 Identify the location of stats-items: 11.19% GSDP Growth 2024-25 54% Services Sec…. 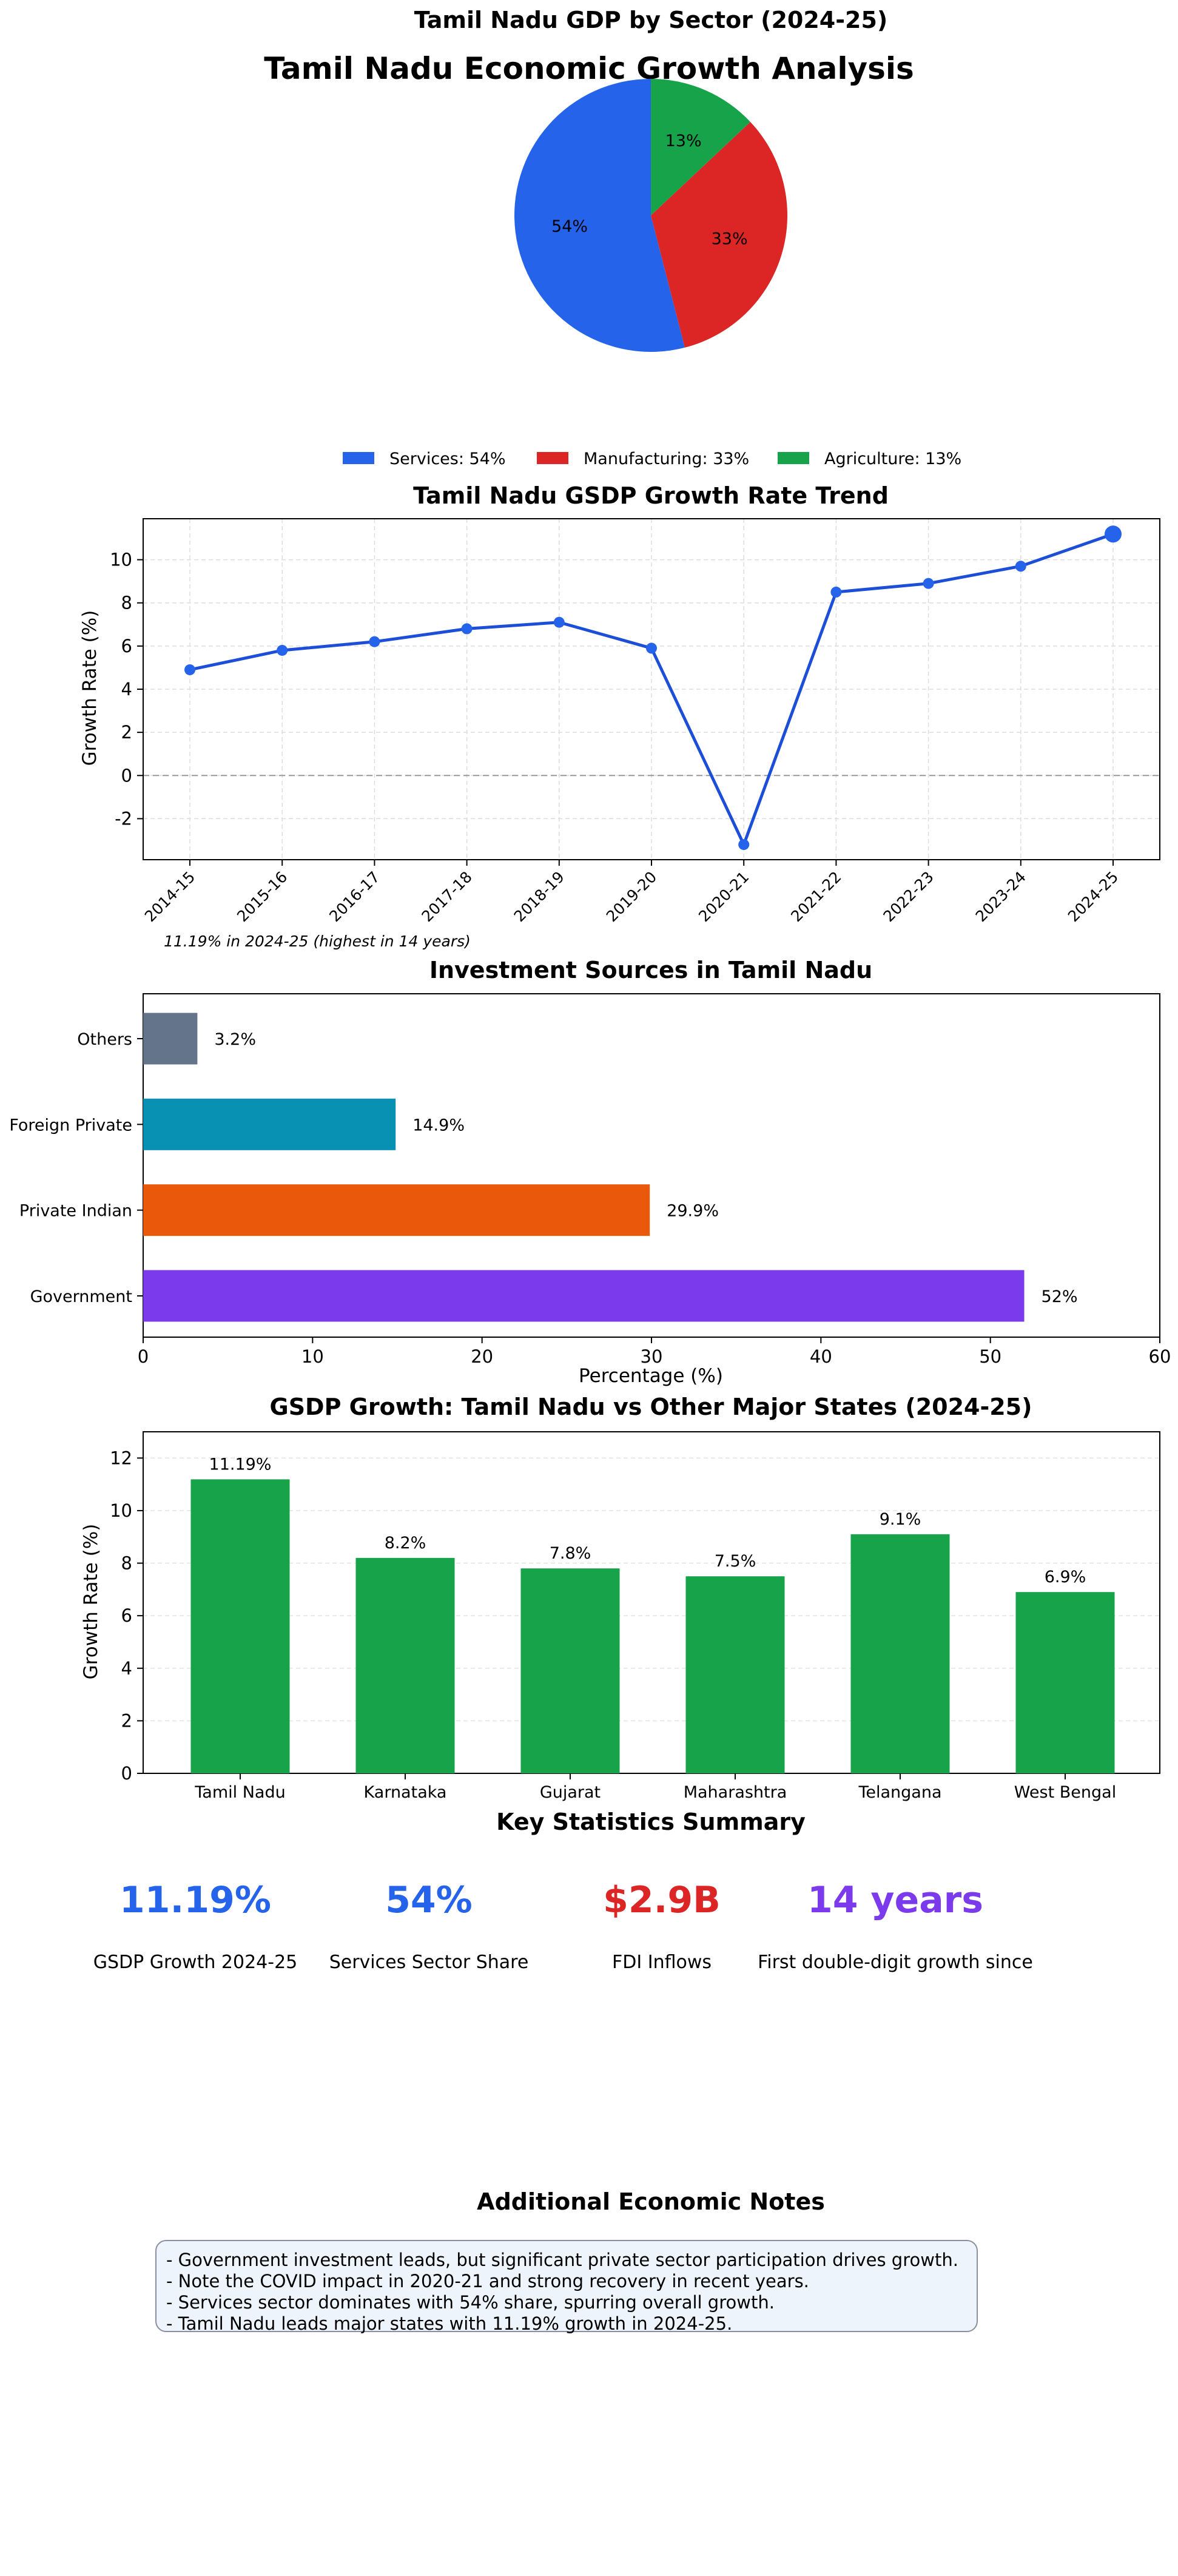
(563, 1926).